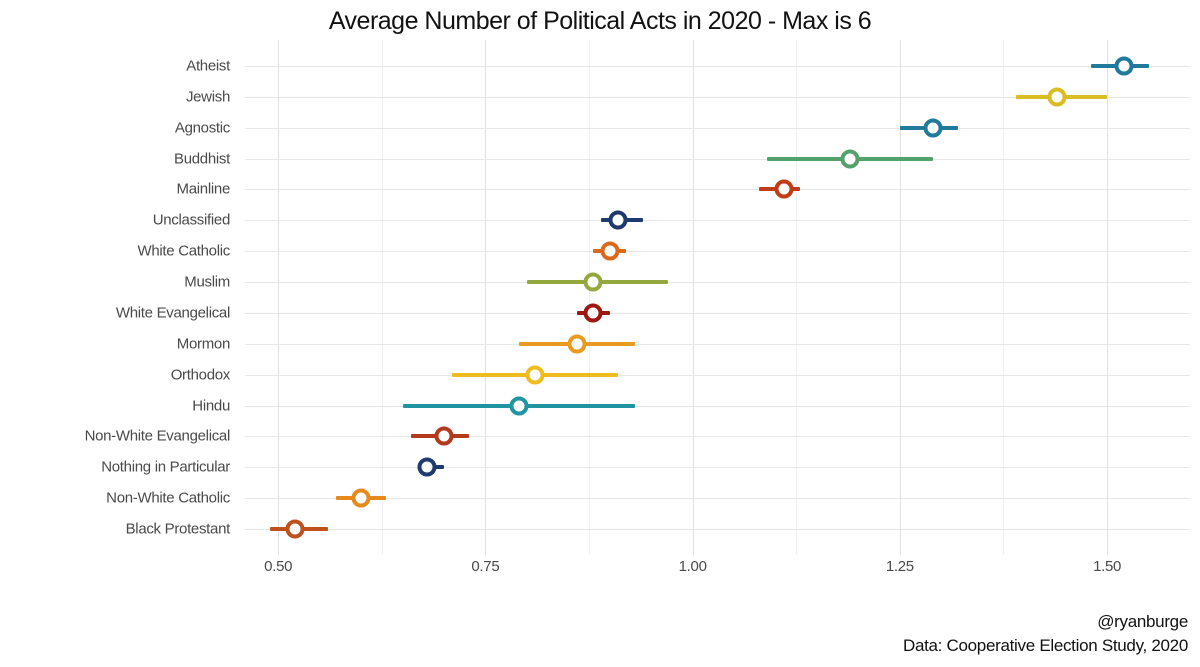 The width and height of the screenshot is (1200, 667). I want to click on y-axis-label: Hindu, so click(211, 406).